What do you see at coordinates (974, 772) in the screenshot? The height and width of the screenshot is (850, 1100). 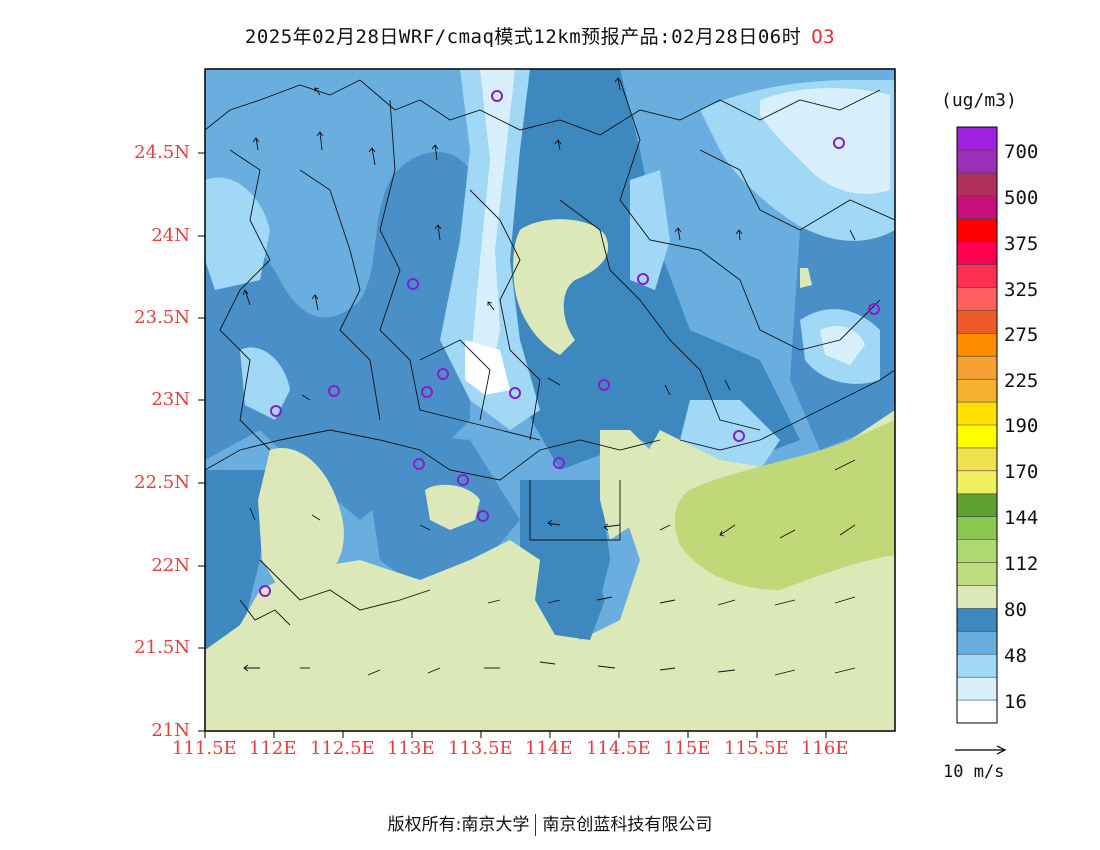 I see `wind-reference-label: 10 m/s` at bounding box center [974, 772].